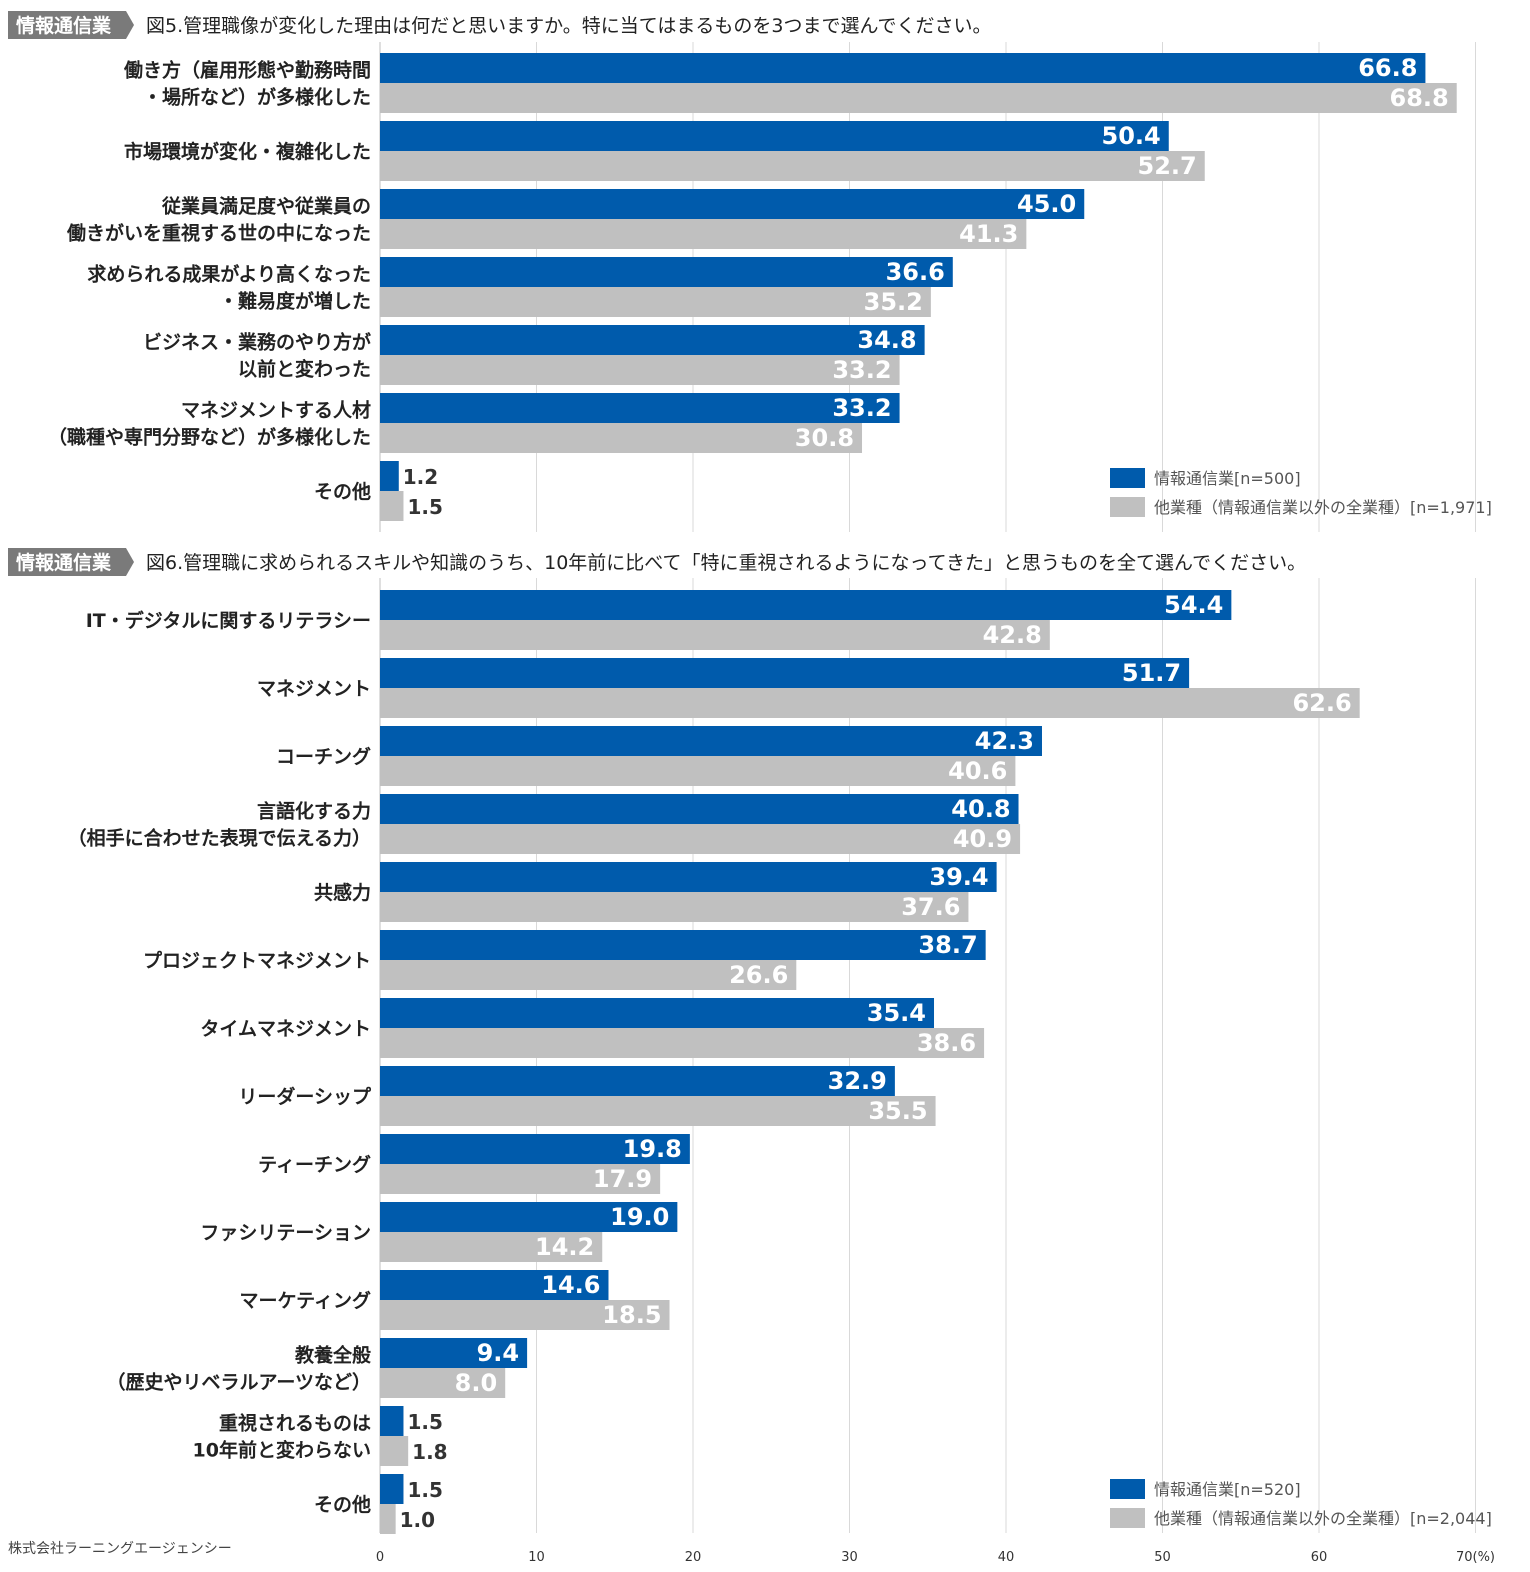 Image resolution: width=1530 pixels, height=1572 pixels. I want to click on chart1-data-label: 34.8, so click(886, 340).